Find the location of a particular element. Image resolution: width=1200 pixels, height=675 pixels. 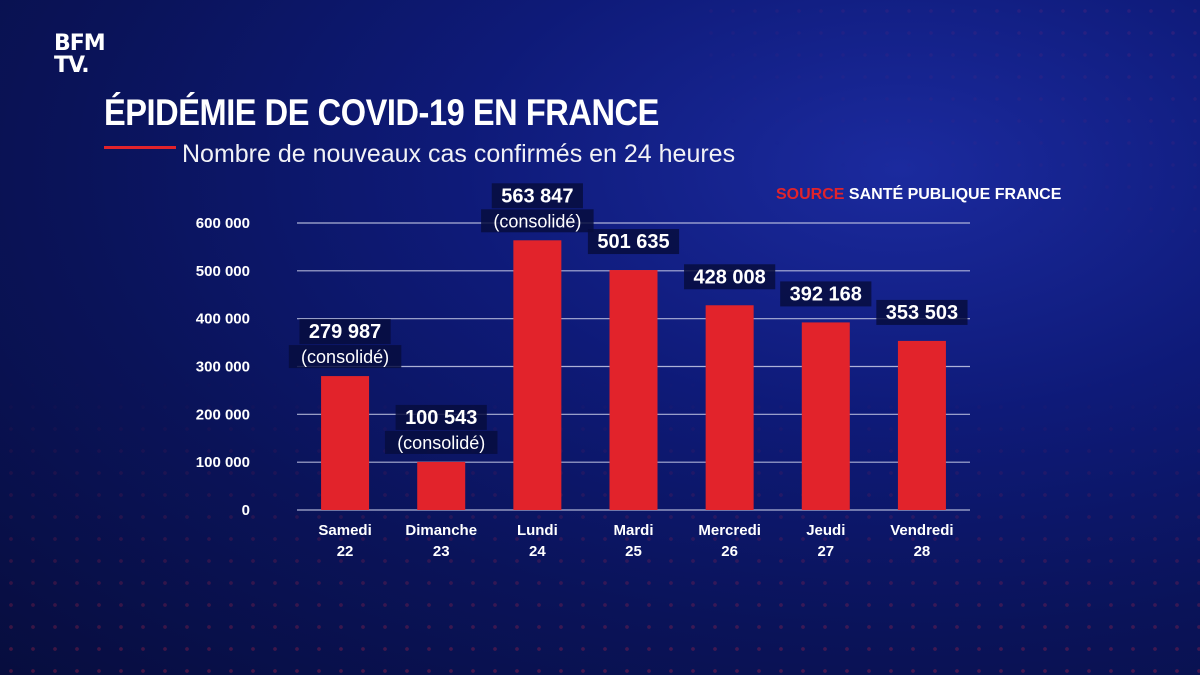

x-tick-label-day: Vendredi is located at coordinates (921, 530).